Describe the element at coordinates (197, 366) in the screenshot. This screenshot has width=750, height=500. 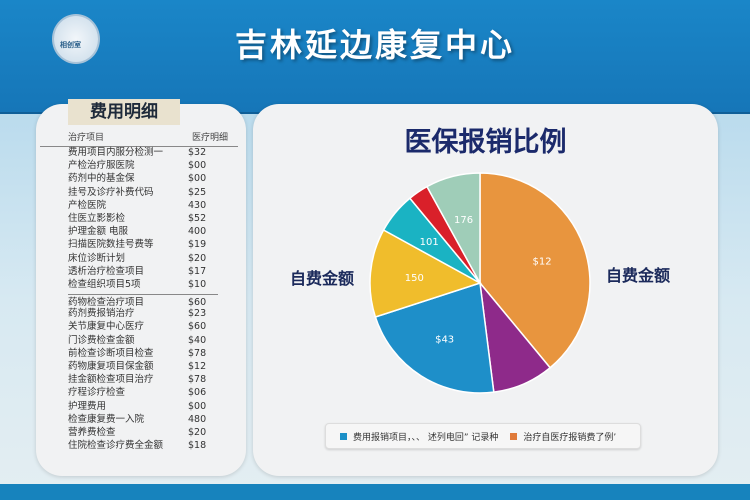
I see `item-amount: $12` at that location.